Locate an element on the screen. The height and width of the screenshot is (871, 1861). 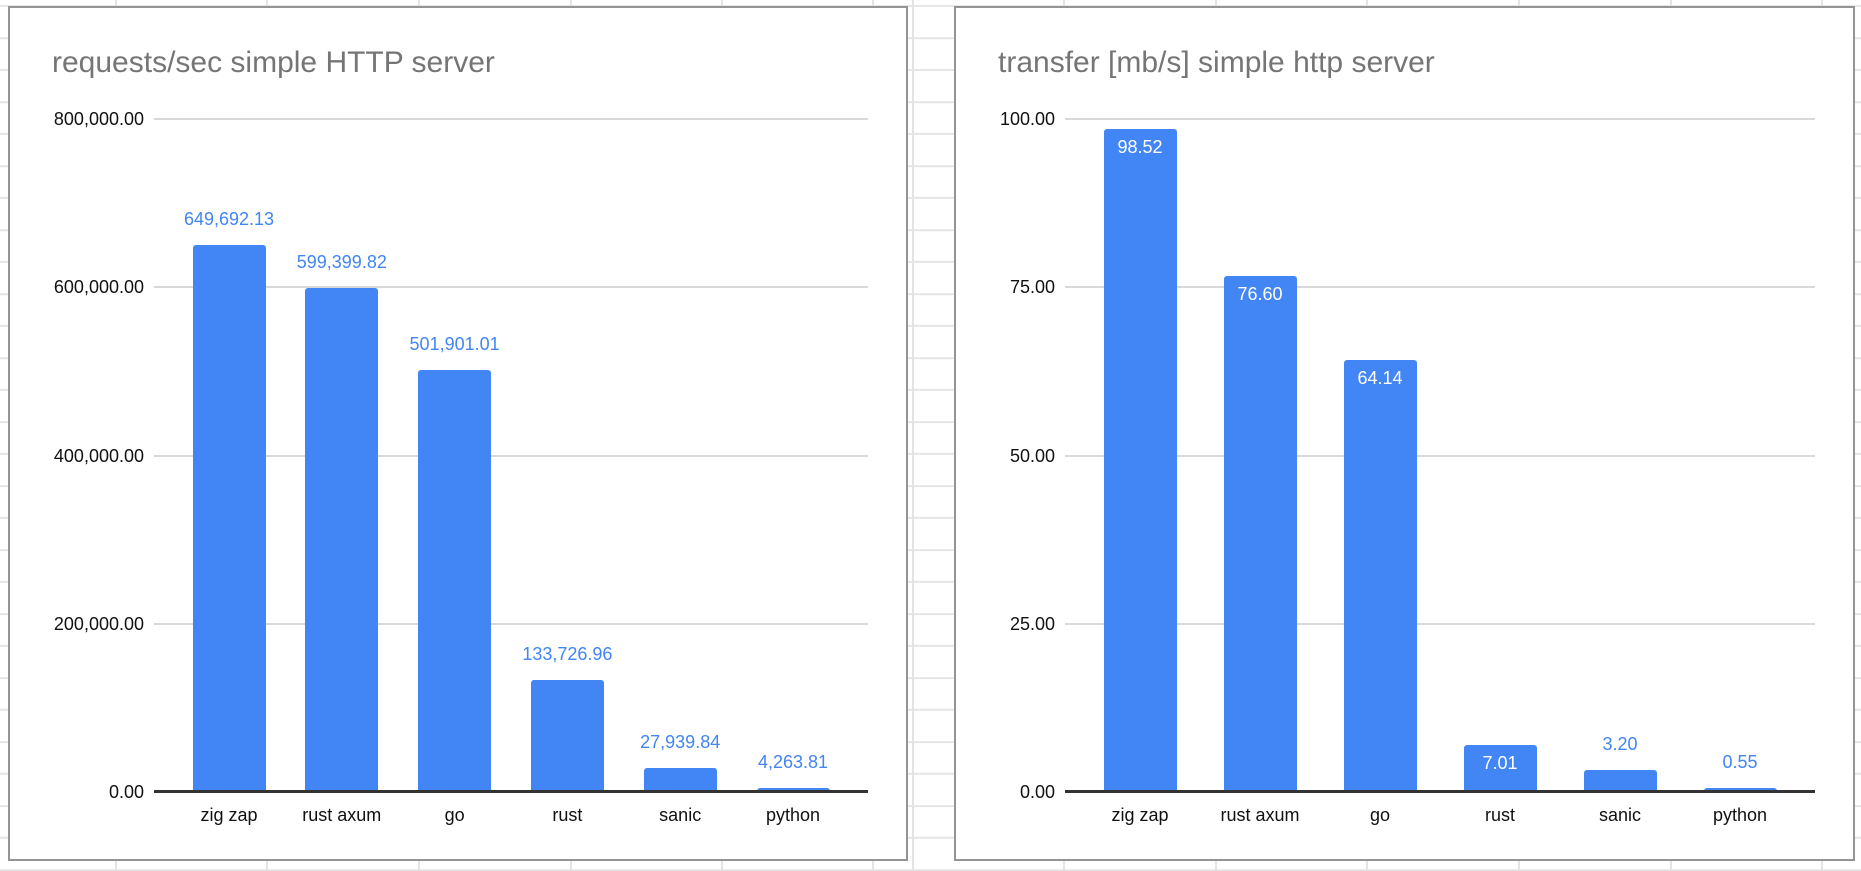
y-axis-tick-label: 200,000.00 is located at coordinates (98, 623).